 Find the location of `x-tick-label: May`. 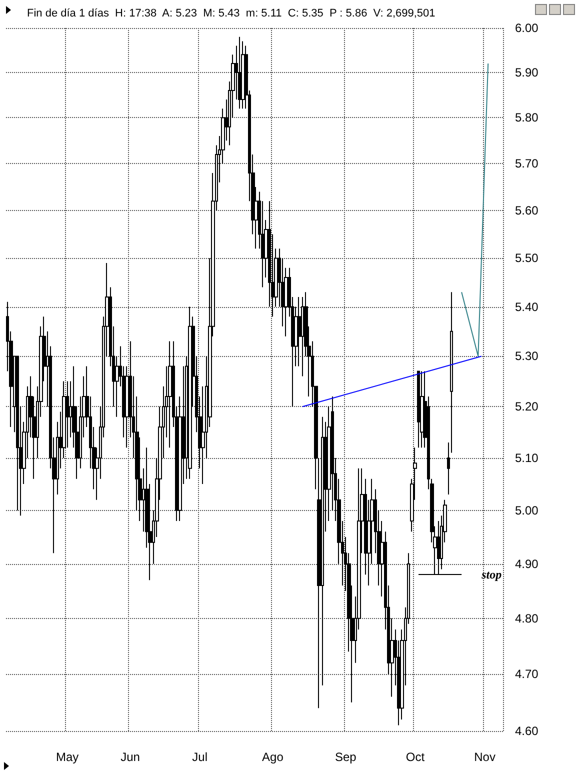

x-tick-label: May is located at coordinates (67, 757).